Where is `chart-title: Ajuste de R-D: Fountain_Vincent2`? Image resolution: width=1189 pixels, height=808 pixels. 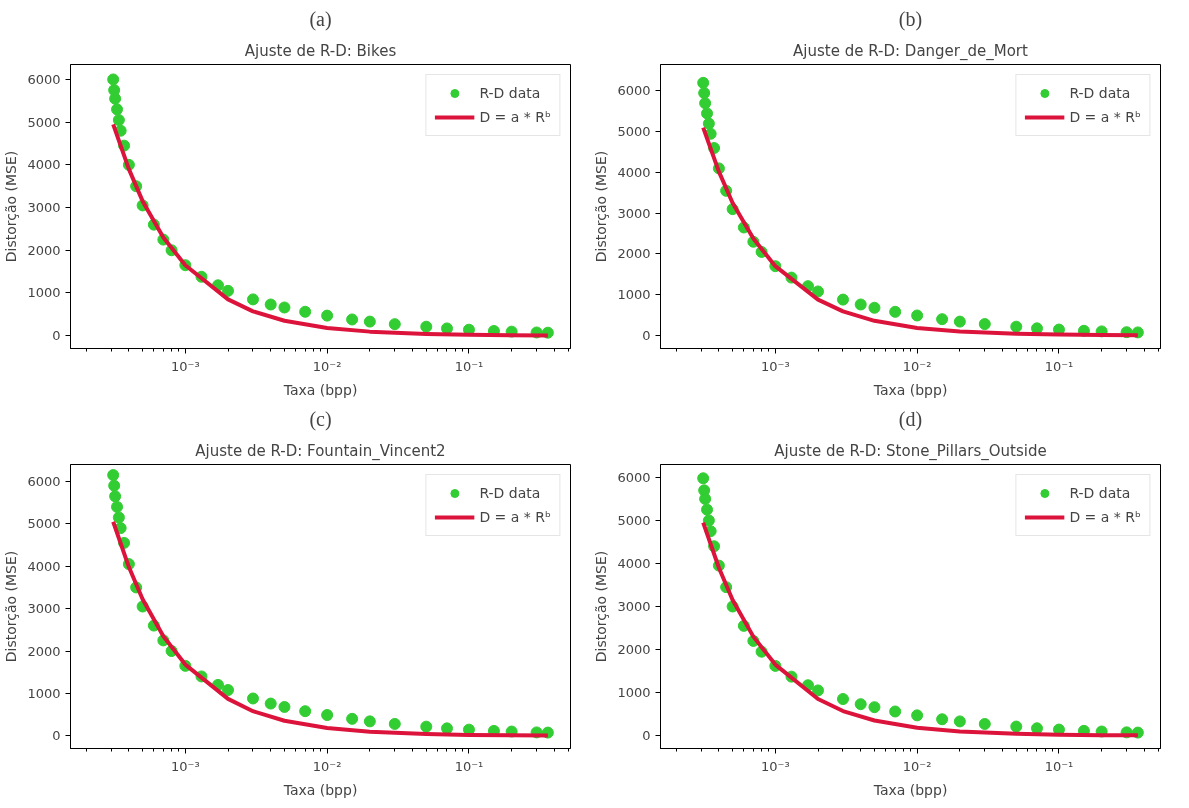
chart-title: Ajuste de R-D: Fountain_Vincent2 is located at coordinates (320, 451).